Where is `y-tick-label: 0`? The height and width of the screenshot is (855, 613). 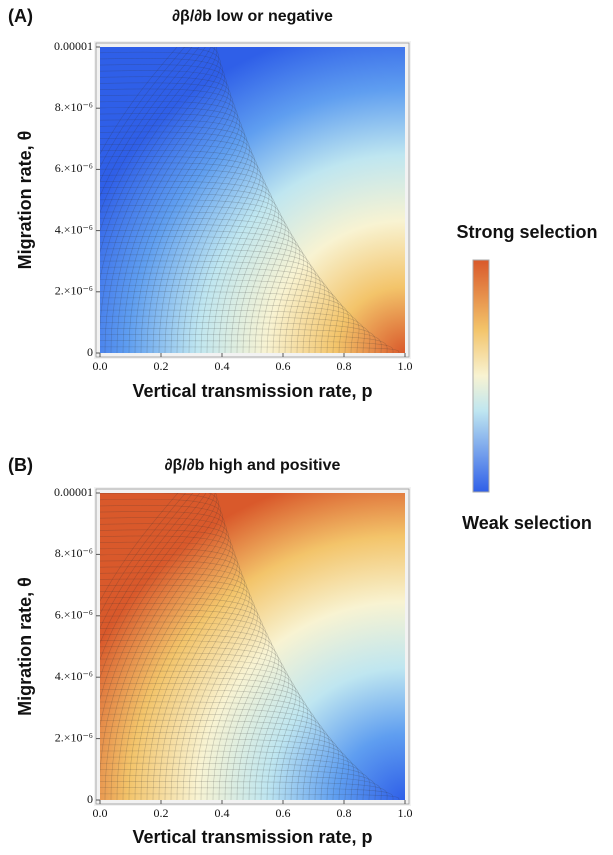
y-tick-label: 0 is located at coordinates (90, 352).